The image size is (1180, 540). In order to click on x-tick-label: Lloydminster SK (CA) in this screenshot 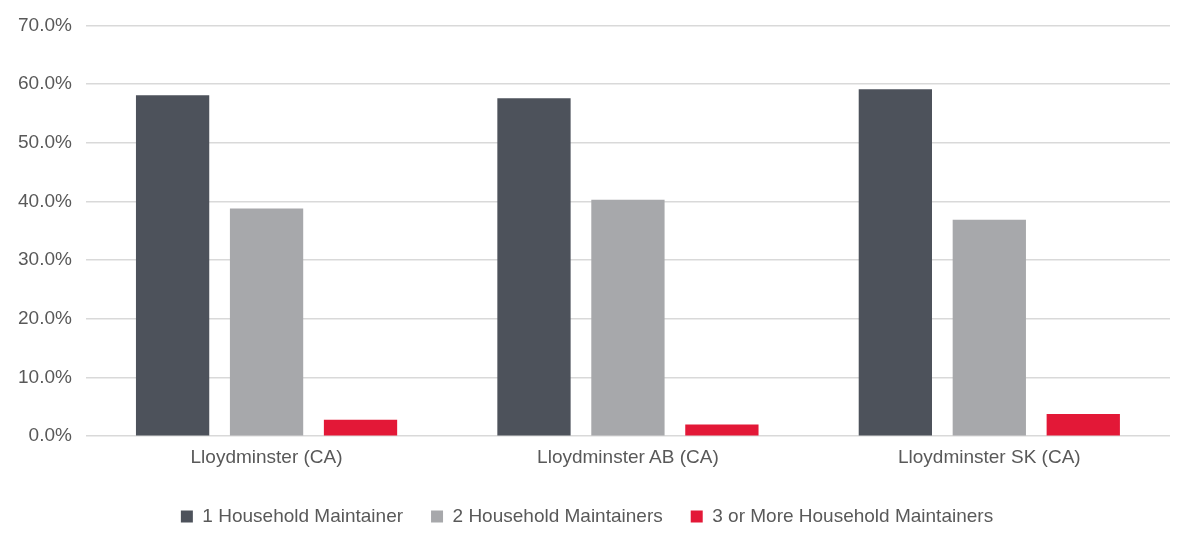, I will do `click(989, 456)`.